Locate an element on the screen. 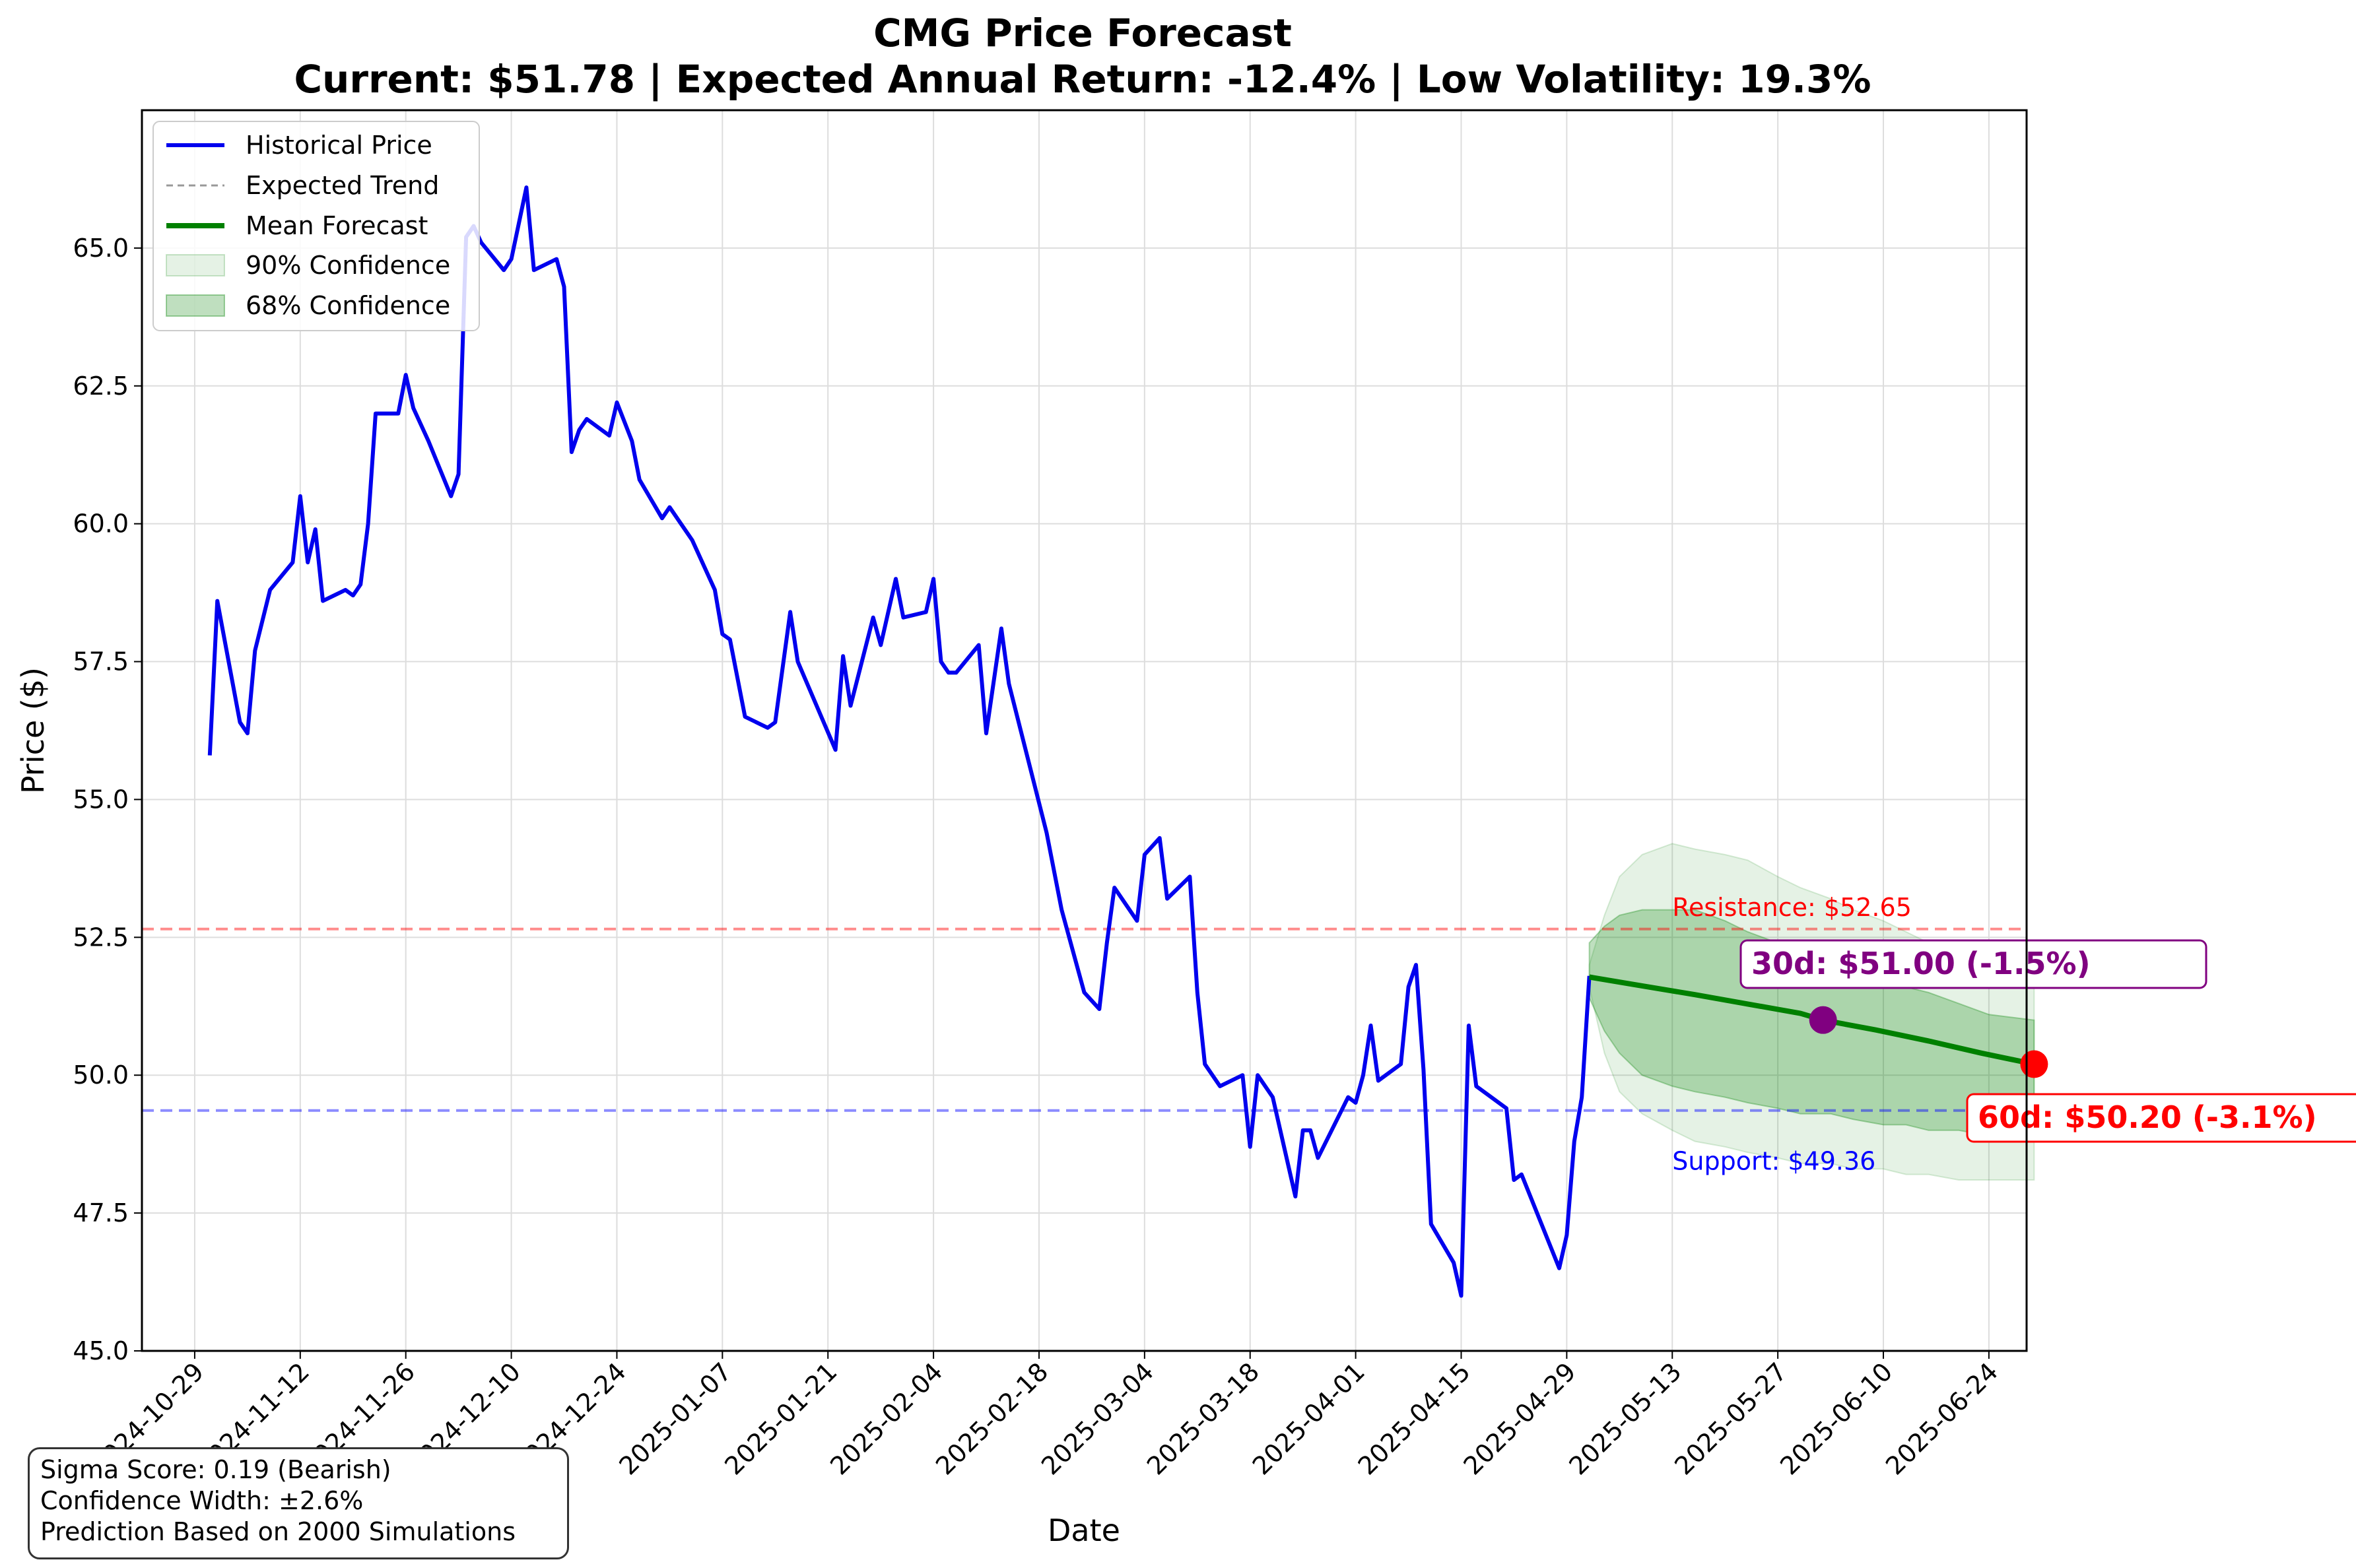 This screenshot has width=2356, height=1568. y-tick-label: 55.0 is located at coordinates (101, 799).